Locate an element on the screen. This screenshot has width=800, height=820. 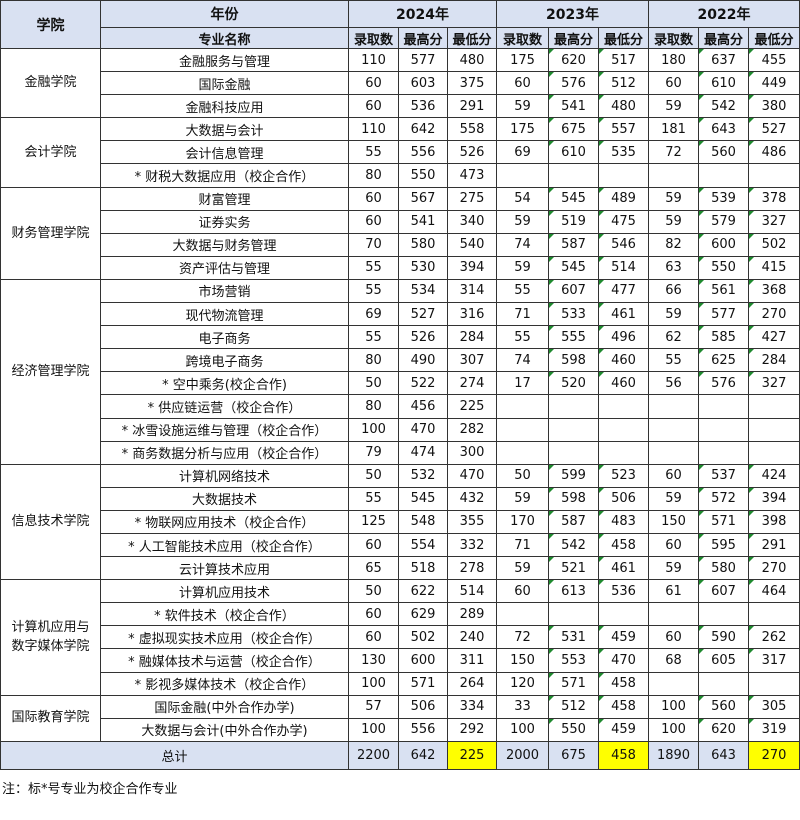
table-row: 云计算技术应用 65 518 278 59 521 461 59 580 270 is located at coordinates (400, 568).